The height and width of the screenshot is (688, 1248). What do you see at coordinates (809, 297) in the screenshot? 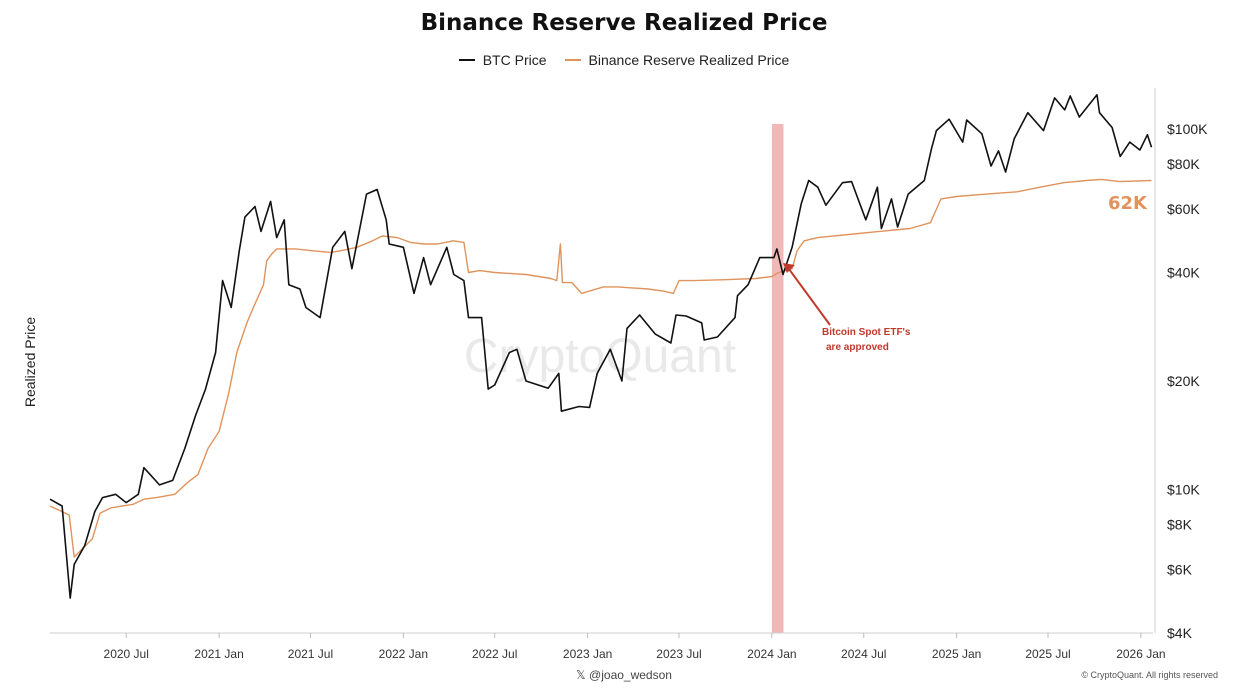
I see `etf-arrow-line` at bounding box center [809, 297].